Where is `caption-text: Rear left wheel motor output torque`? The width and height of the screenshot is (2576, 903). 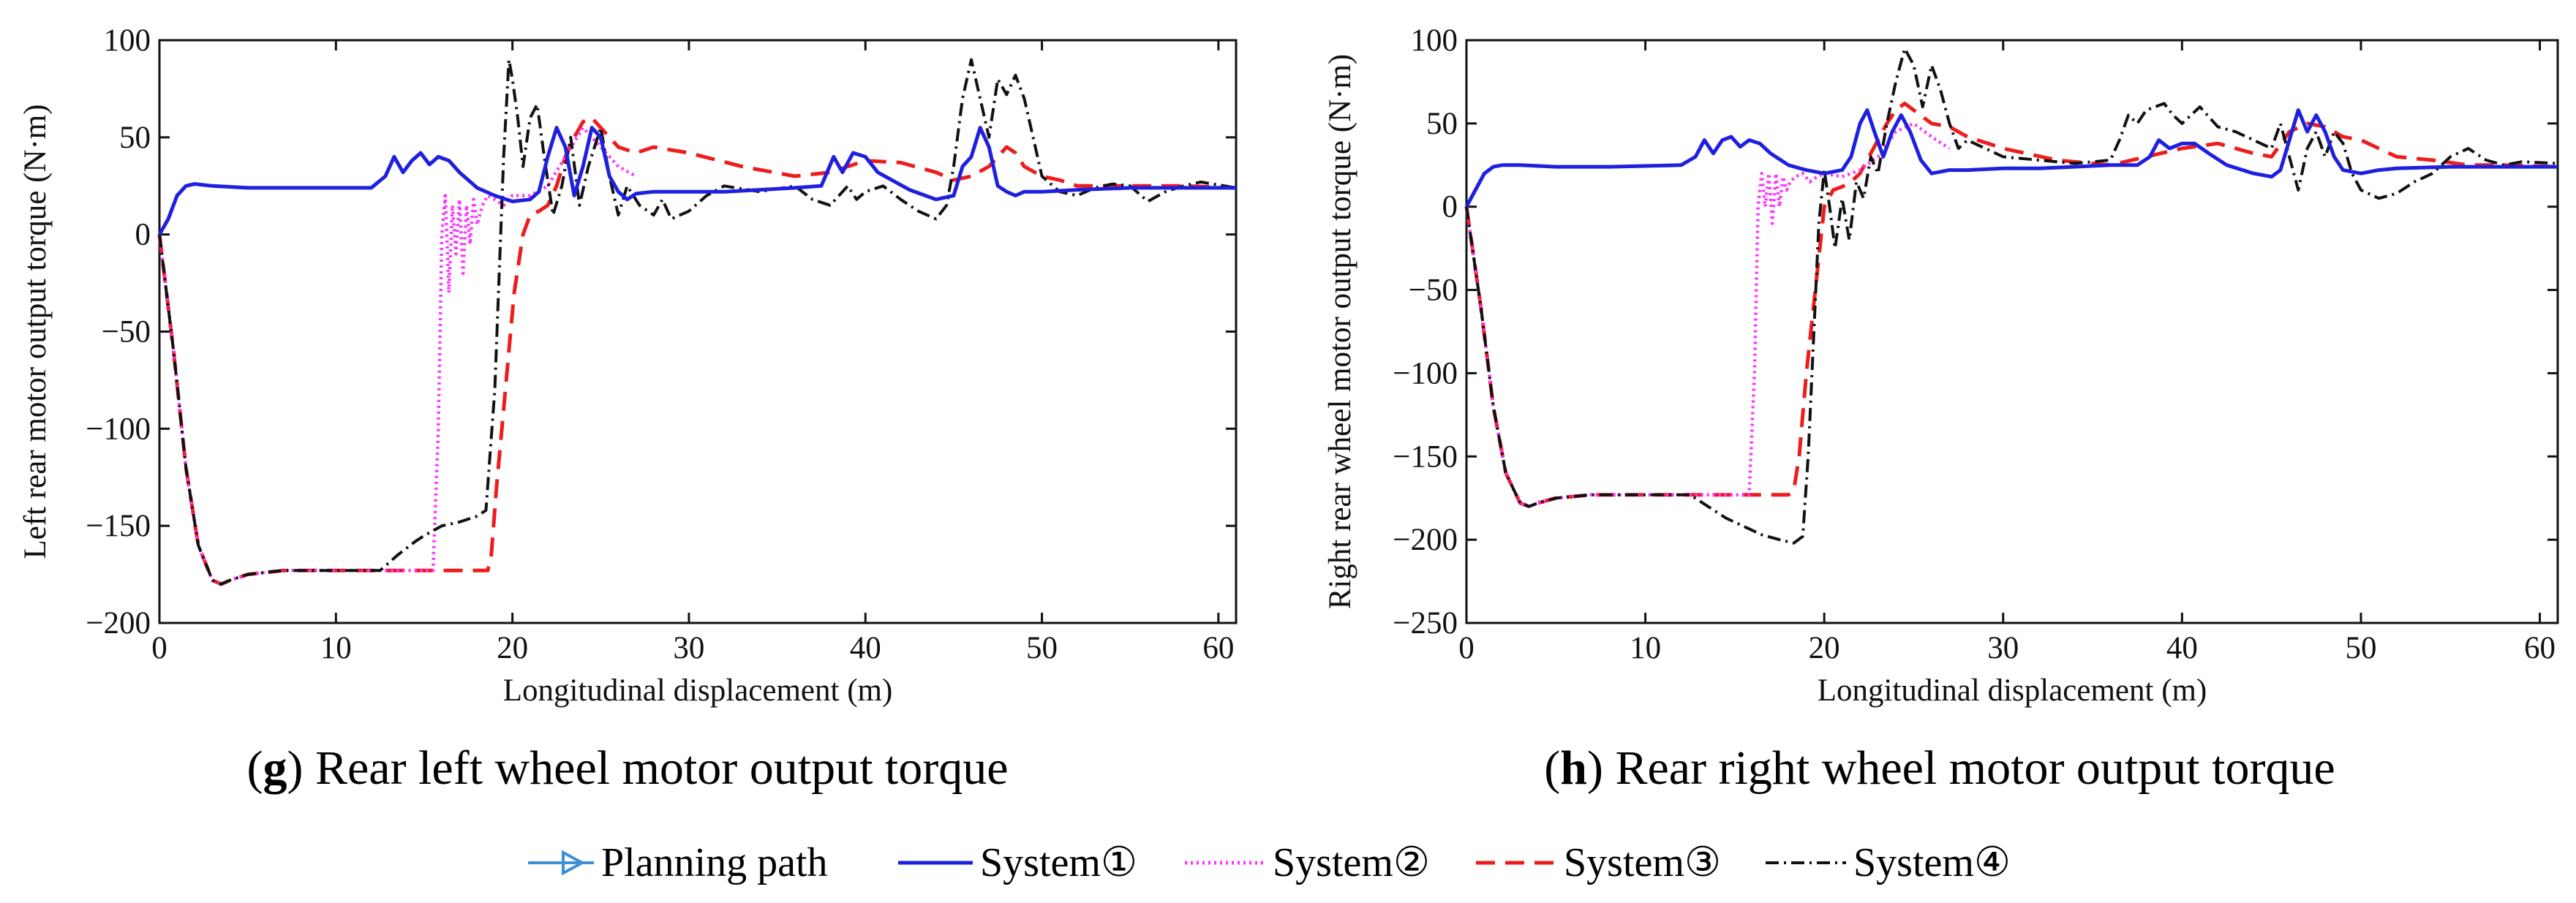 caption-text: Rear left wheel motor output torque is located at coordinates (655, 768).